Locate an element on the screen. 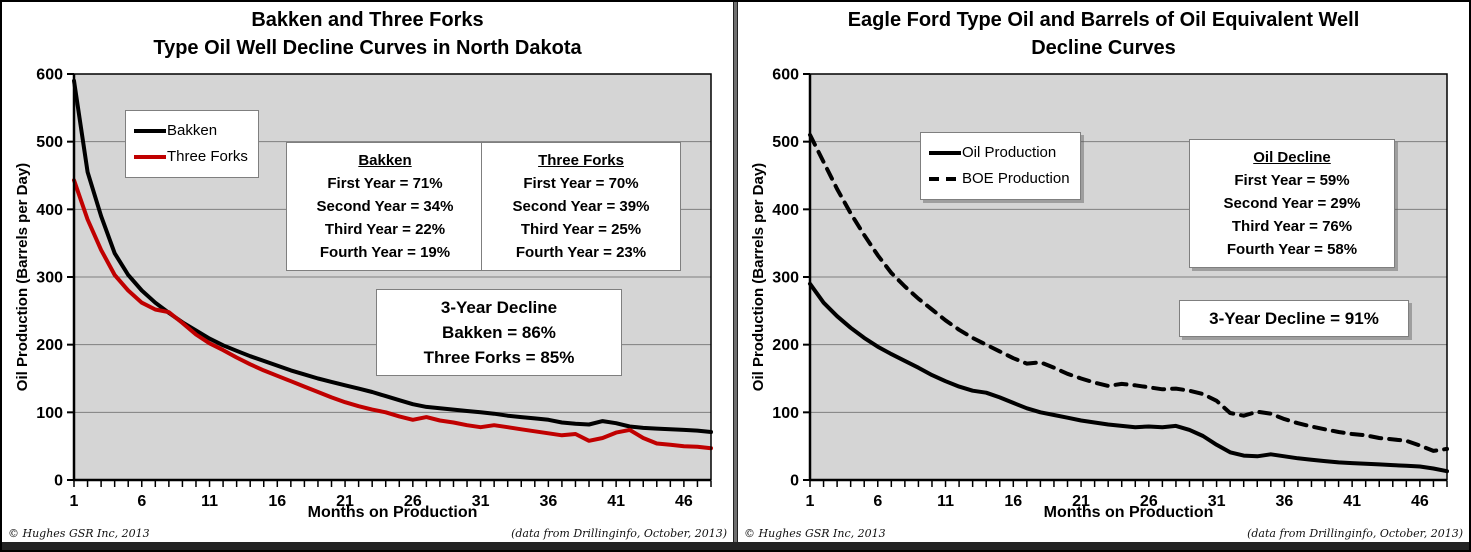 The height and width of the screenshot is (552, 1471). legend-entry-boe-production: BOE Production is located at coordinates (999, 179).